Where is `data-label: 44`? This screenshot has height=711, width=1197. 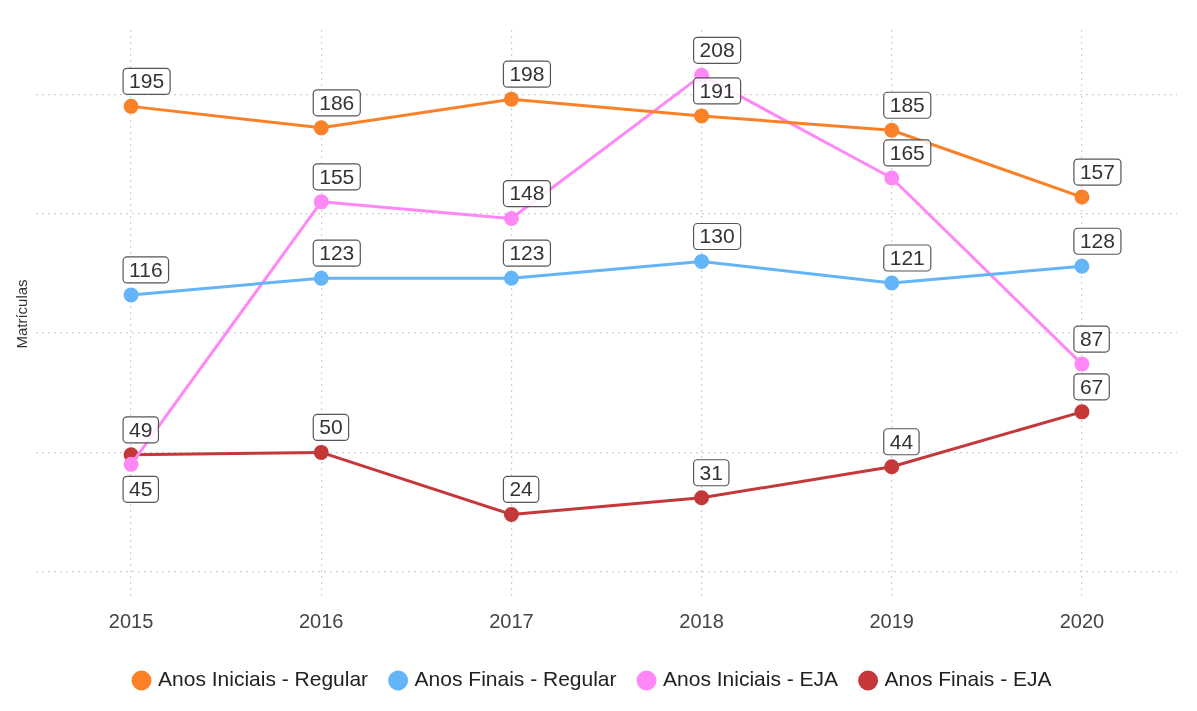 data-label: 44 is located at coordinates (901, 441).